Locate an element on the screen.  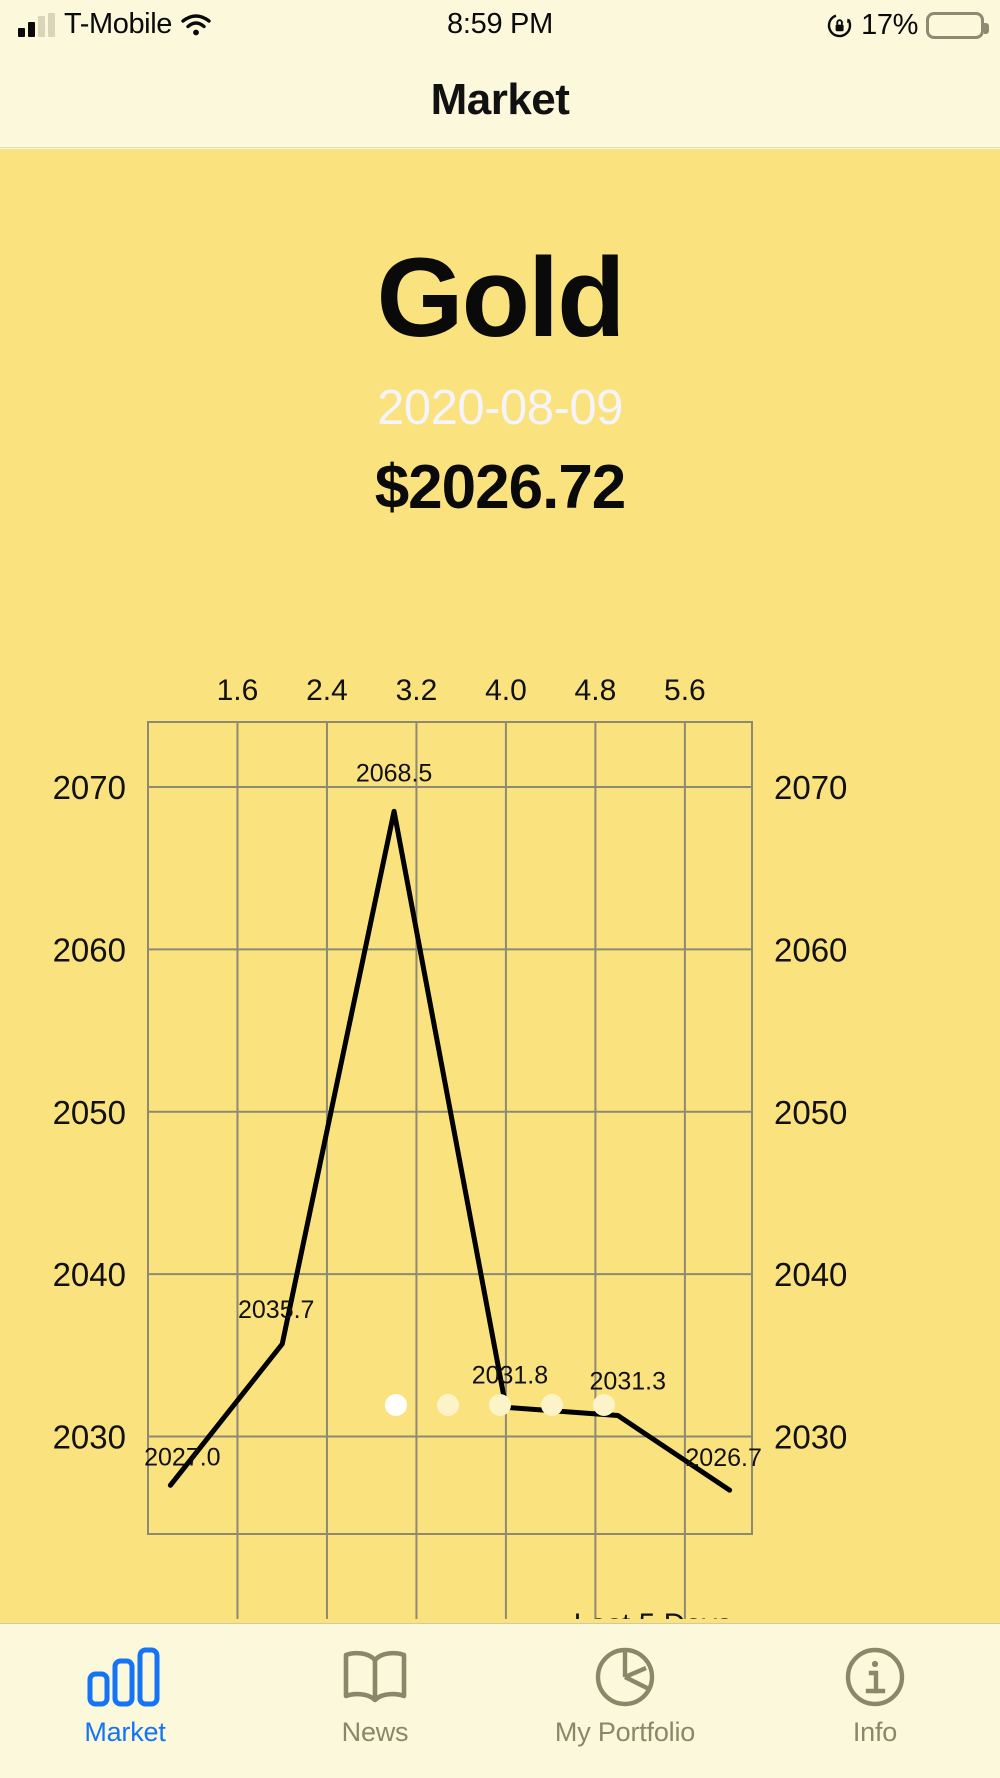
tab-info: Info is located at coordinates (875, 1686).